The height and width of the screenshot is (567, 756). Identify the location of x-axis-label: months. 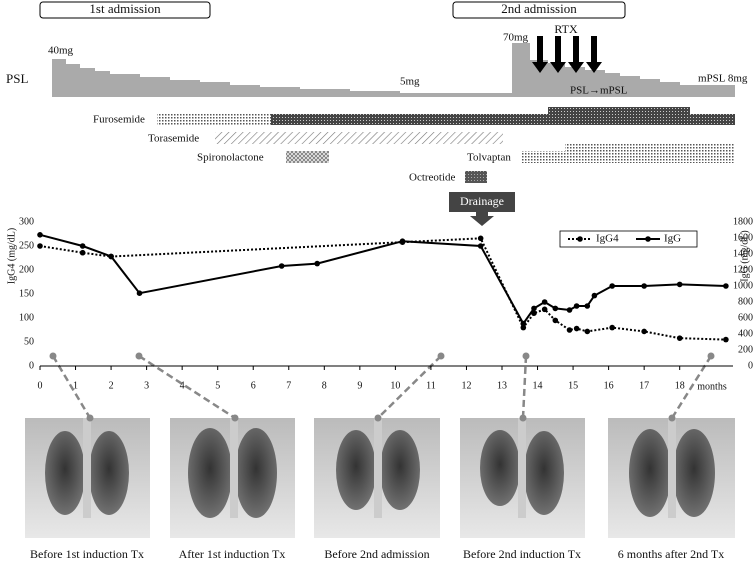
(712, 386).